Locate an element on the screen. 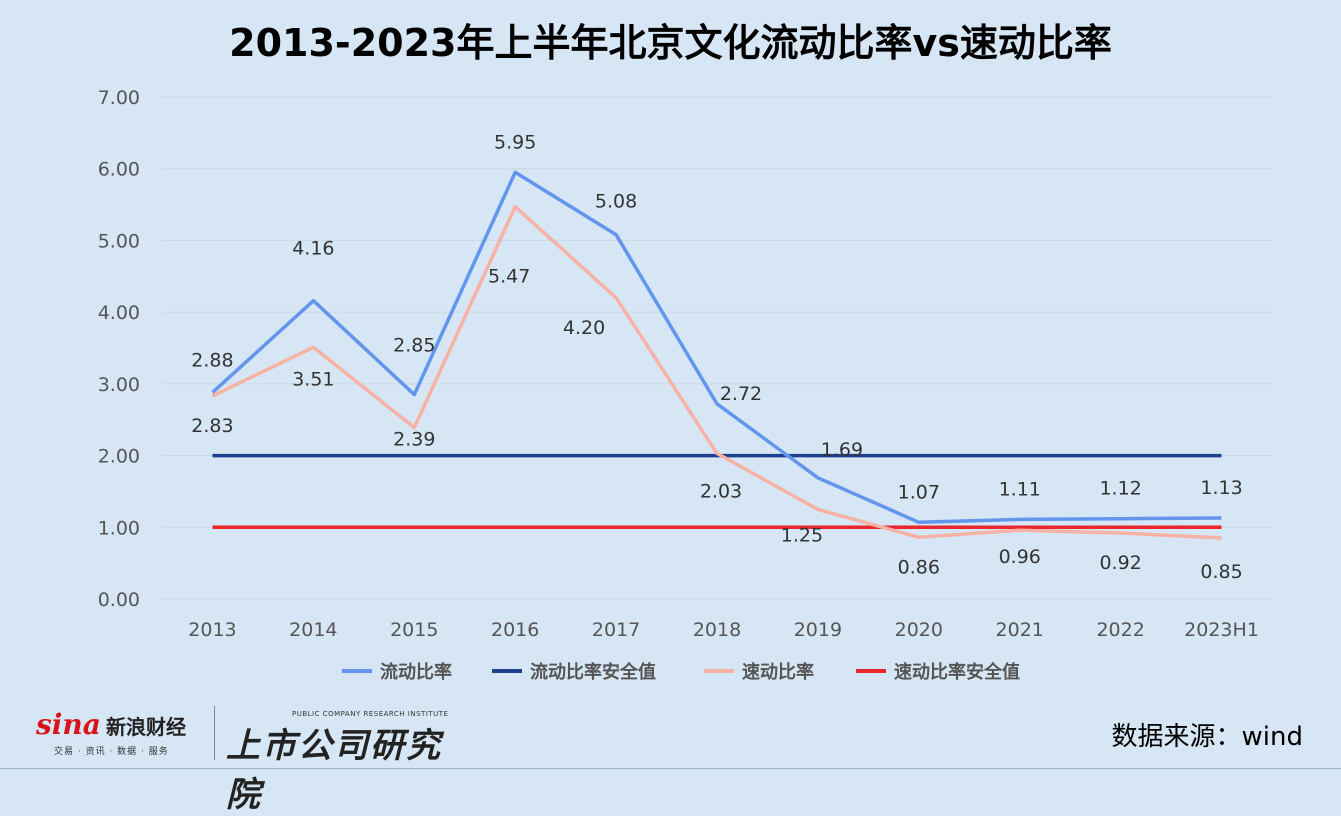 Image resolution: width=1341 pixels, height=816 pixels. x-tick-label: 2013 is located at coordinates (212, 630).